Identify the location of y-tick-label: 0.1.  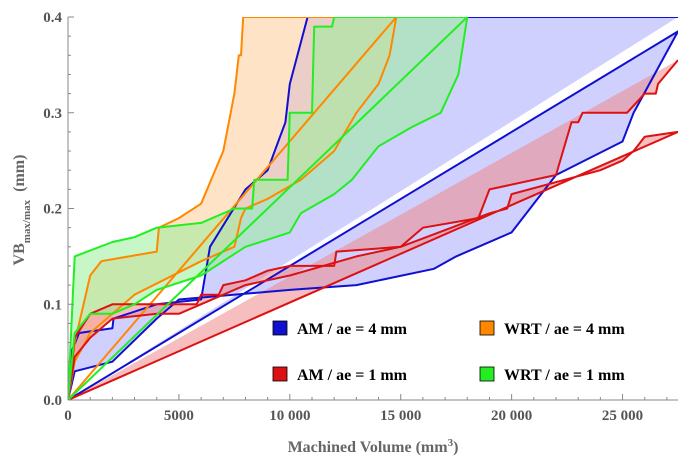
(52, 305).